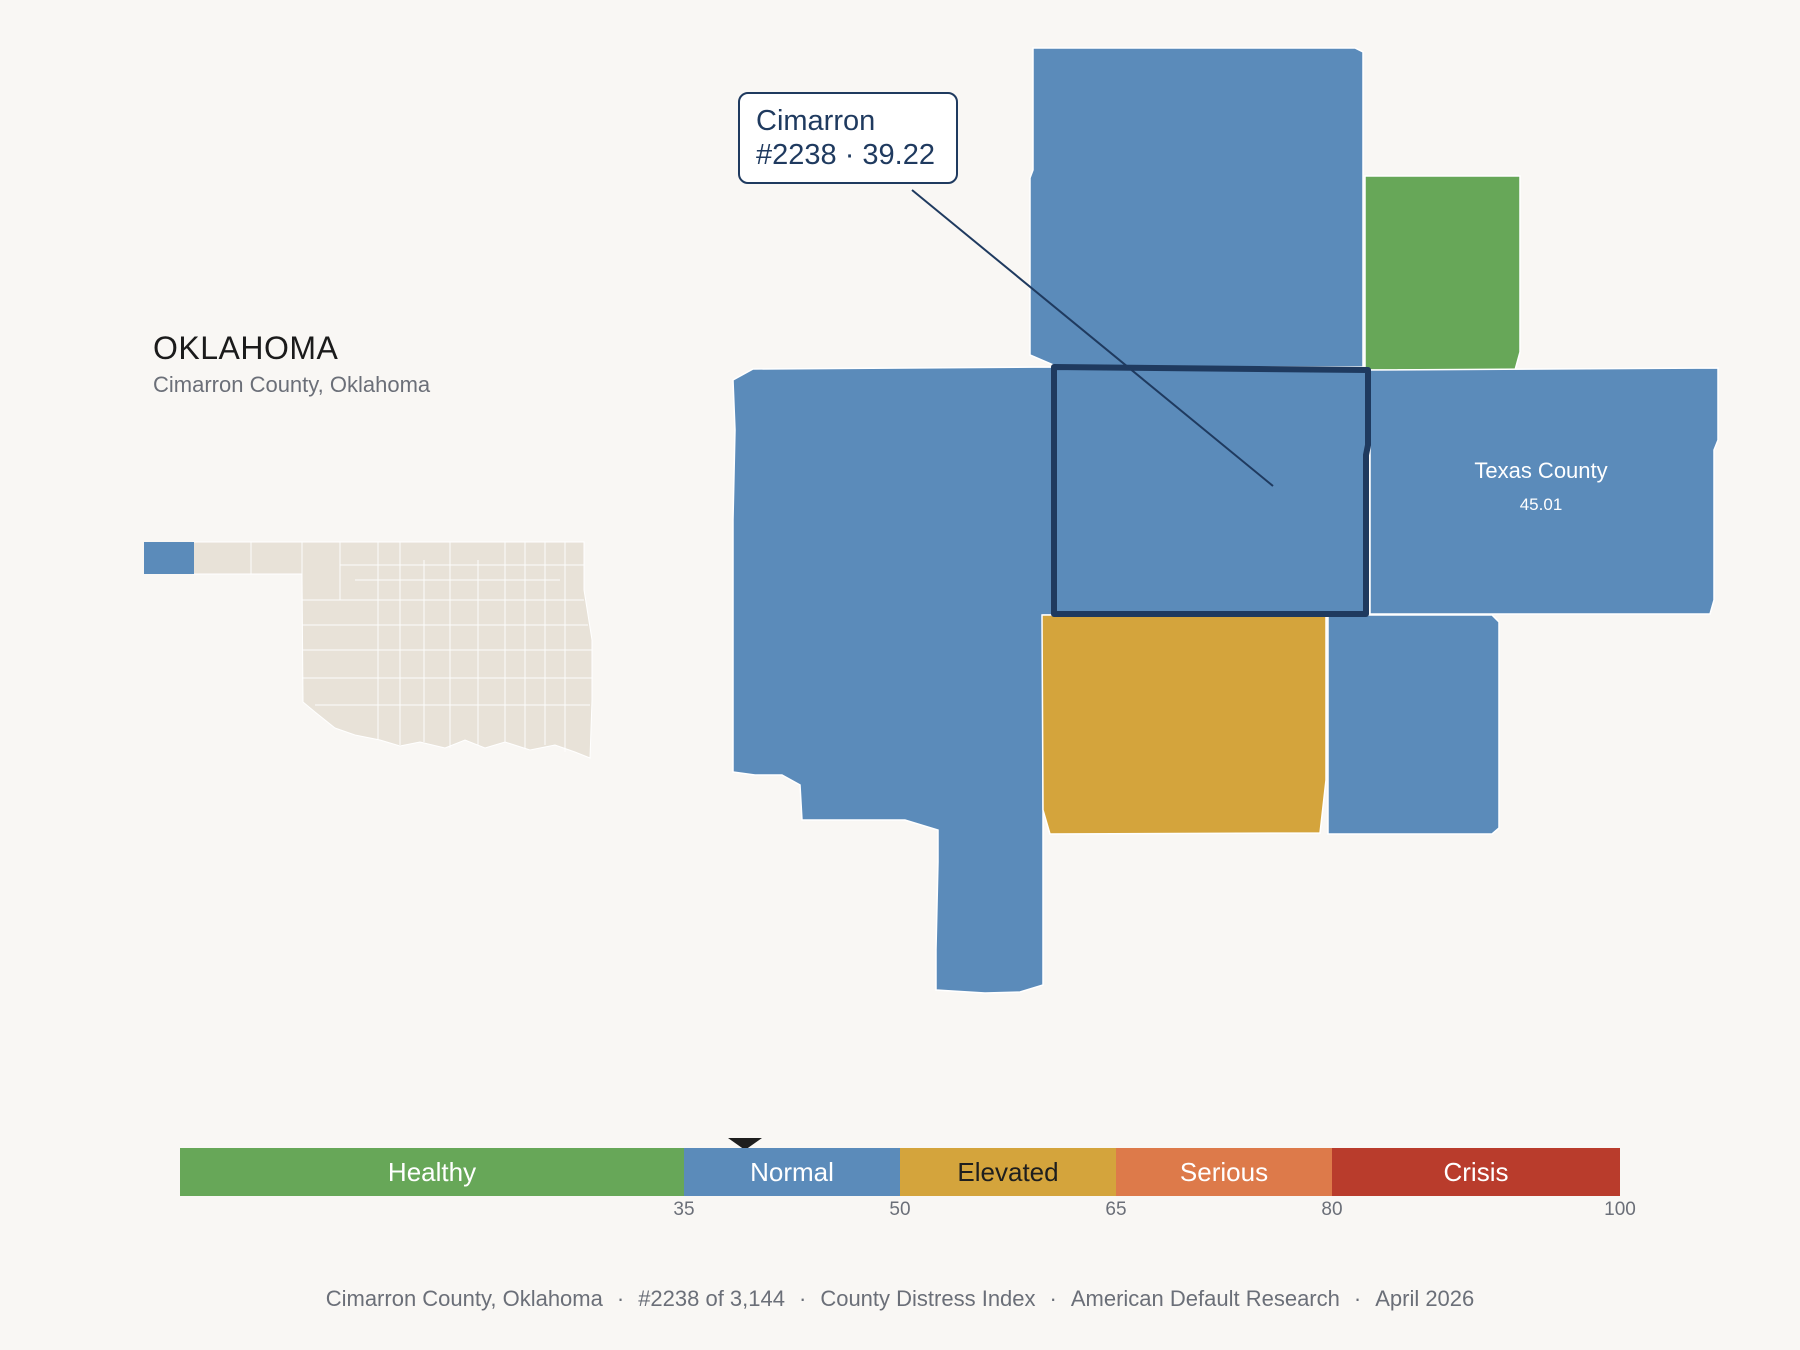 The image size is (1800, 1350). What do you see at coordinates (900, 1209) in the screenshot?
I see `legend-tick: 50` at bounding box center [900, 1209].